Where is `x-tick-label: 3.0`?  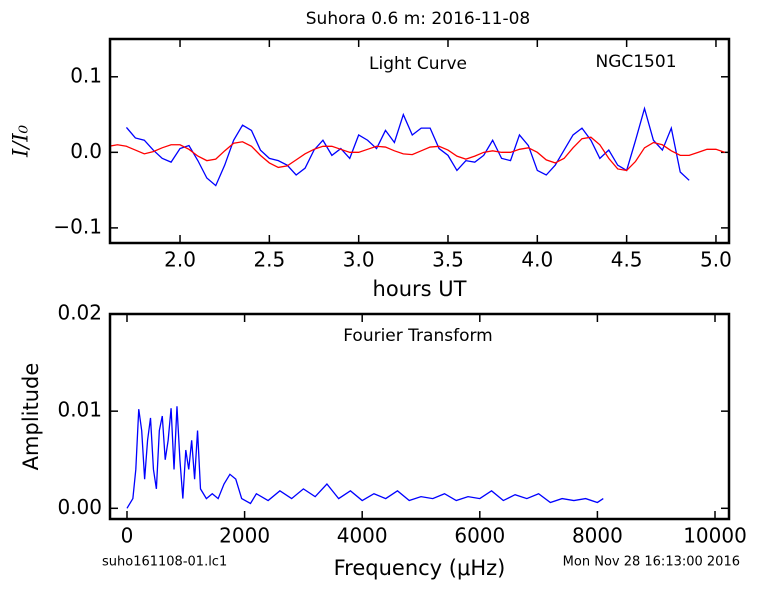 x-tick-label: 3.0 is located at coordinates (359, 260).